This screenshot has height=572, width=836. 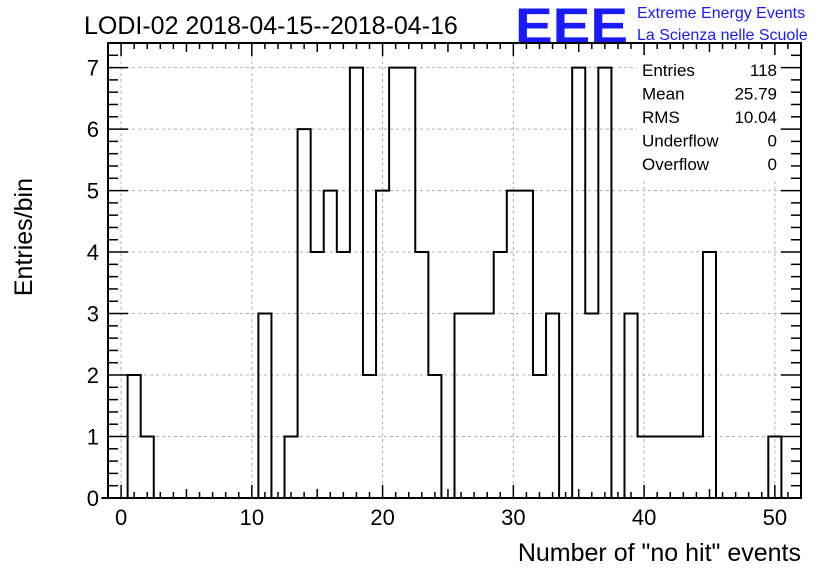 What do you see at coordinates (661, 117) in the screenshot?
I see `stat-label: RMS` at bounding box center [661, 117].